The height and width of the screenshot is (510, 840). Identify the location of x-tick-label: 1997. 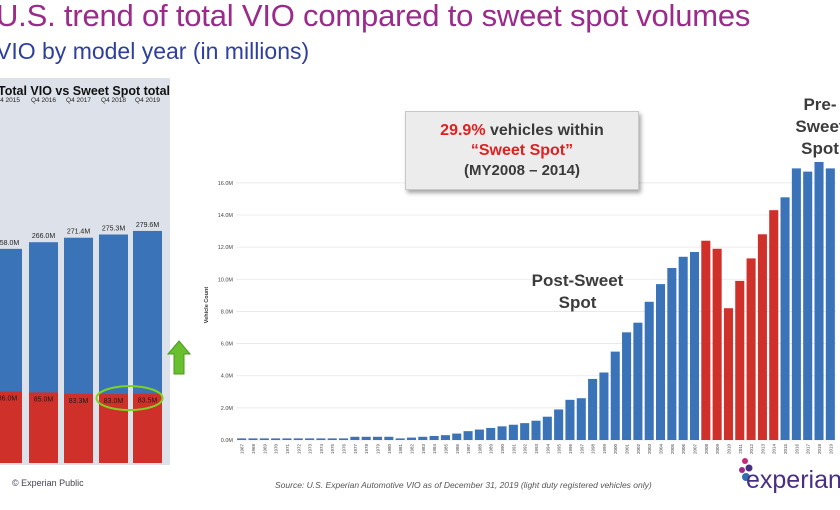
(581, 449).